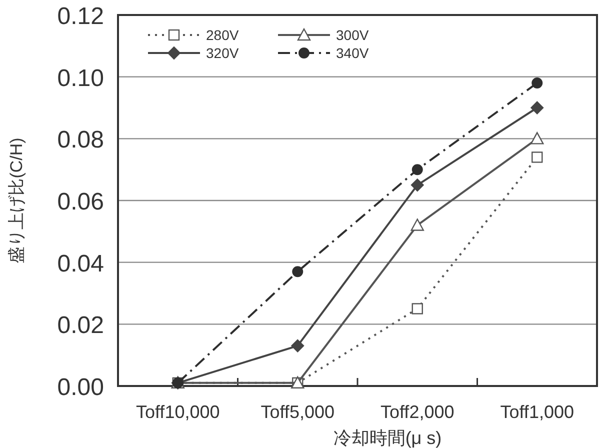 This screenshot has width=605, height=448. What do you see at coordinates (80, 16) in the screenshot?
I see `y-tick-label: 0.12` at bounding box center [80, 16].